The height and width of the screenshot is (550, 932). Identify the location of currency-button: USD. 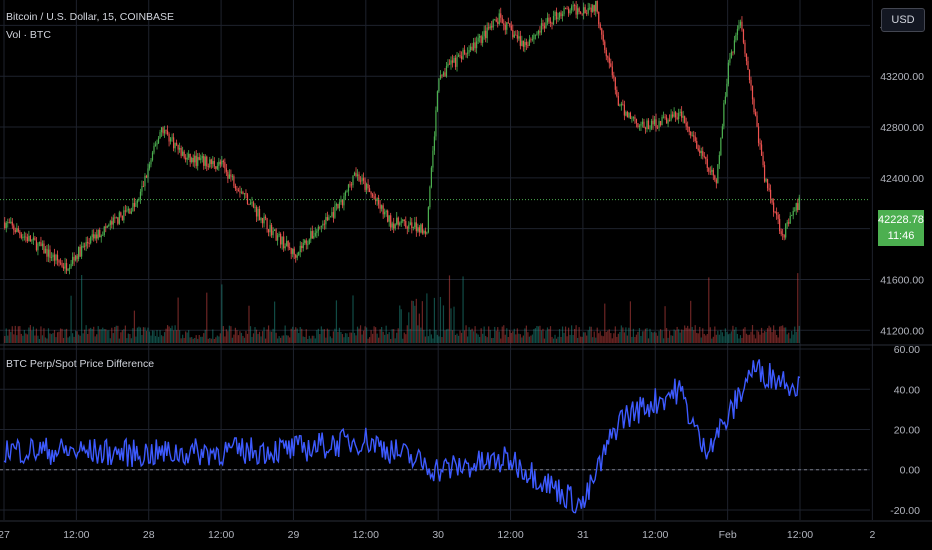
(903, 20).